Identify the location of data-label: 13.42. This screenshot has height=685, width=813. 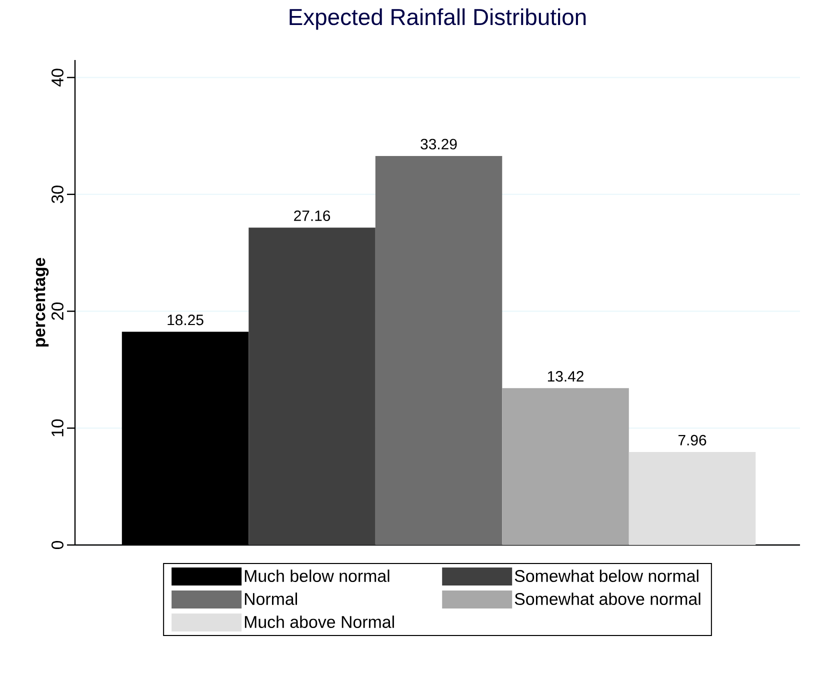
(566, 376).